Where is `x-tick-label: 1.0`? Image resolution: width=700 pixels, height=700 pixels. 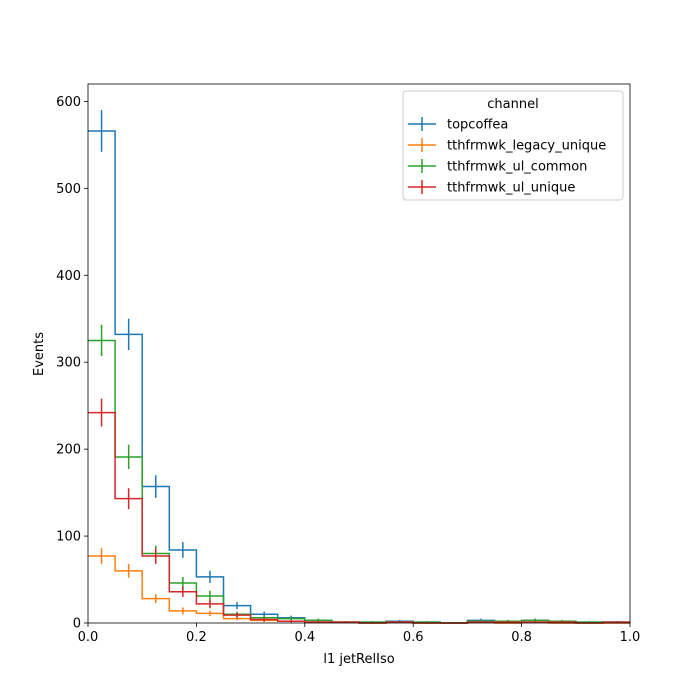
x-tick-label: 1.0 is located at coordinates (630, 637).